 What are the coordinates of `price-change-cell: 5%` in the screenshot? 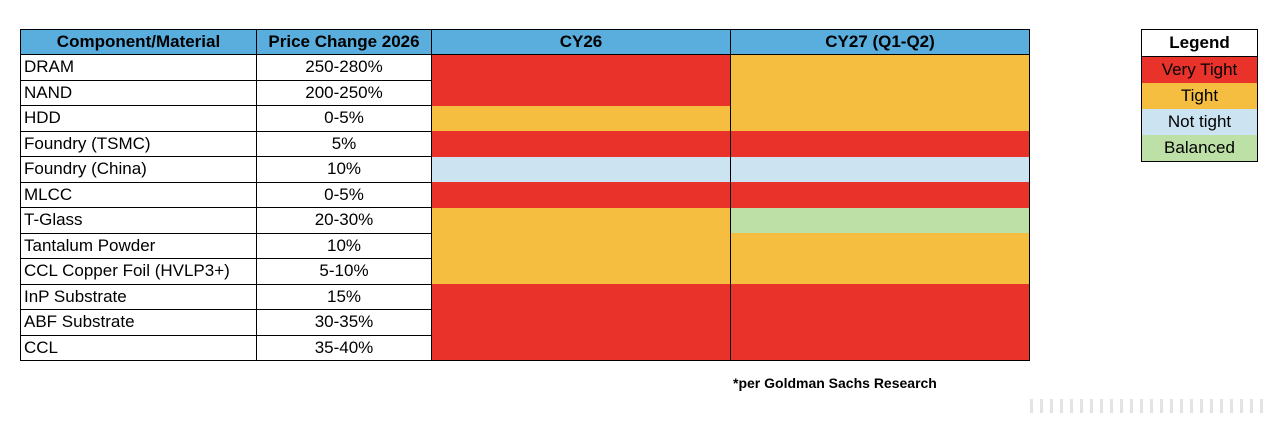 It's located at (344, 144).